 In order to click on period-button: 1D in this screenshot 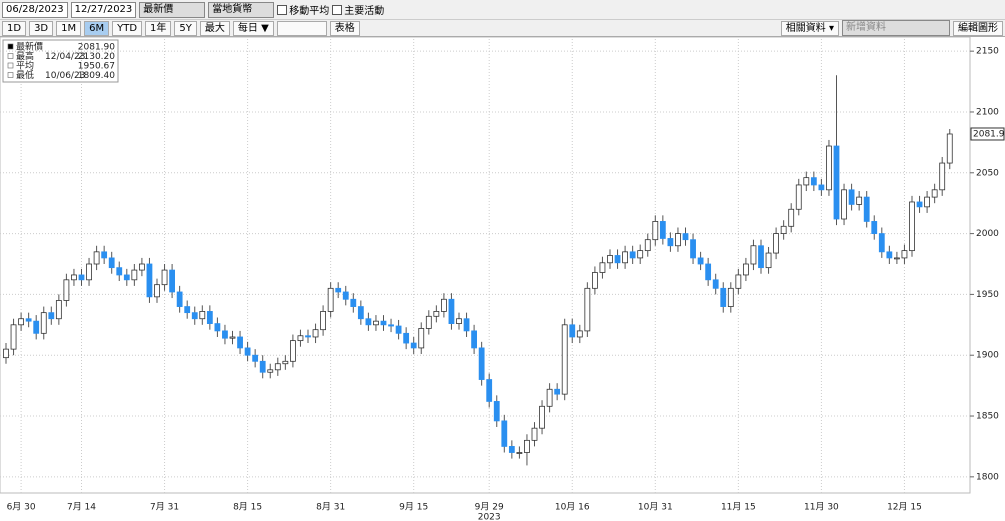, I will do `click(14, 28)`.